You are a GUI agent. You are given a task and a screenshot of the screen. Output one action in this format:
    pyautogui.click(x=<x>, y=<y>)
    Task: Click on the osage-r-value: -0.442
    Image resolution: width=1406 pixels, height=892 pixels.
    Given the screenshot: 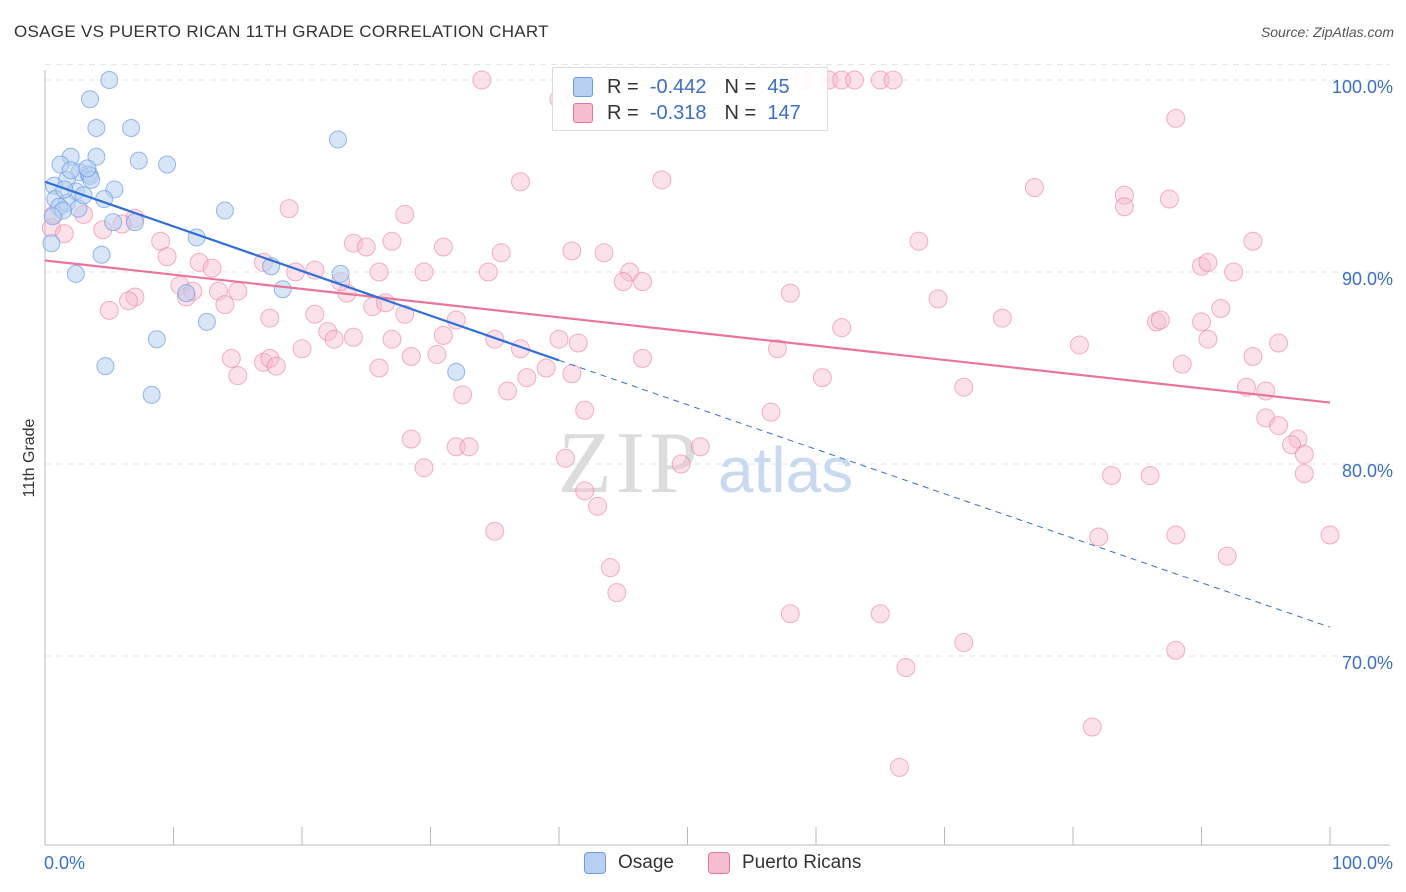 What is the action you would take?
    pyautogui.click(x=678, y=86)
    